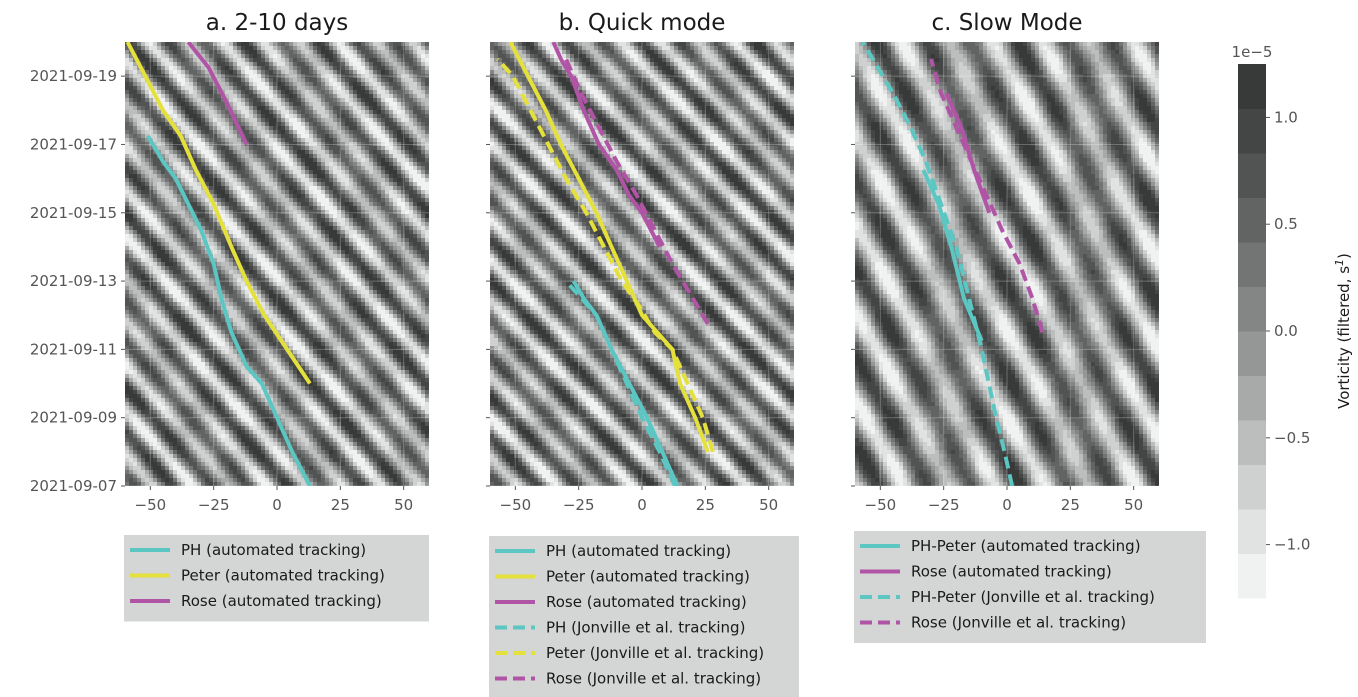 Image resolution: width=1358 pixels, height=697 pixels. What do you see at coordinates (655, 653) in the screenshot?
I see `legend-label: Peter (Jonville et al. tracking)` at bounding box center [655, 653].